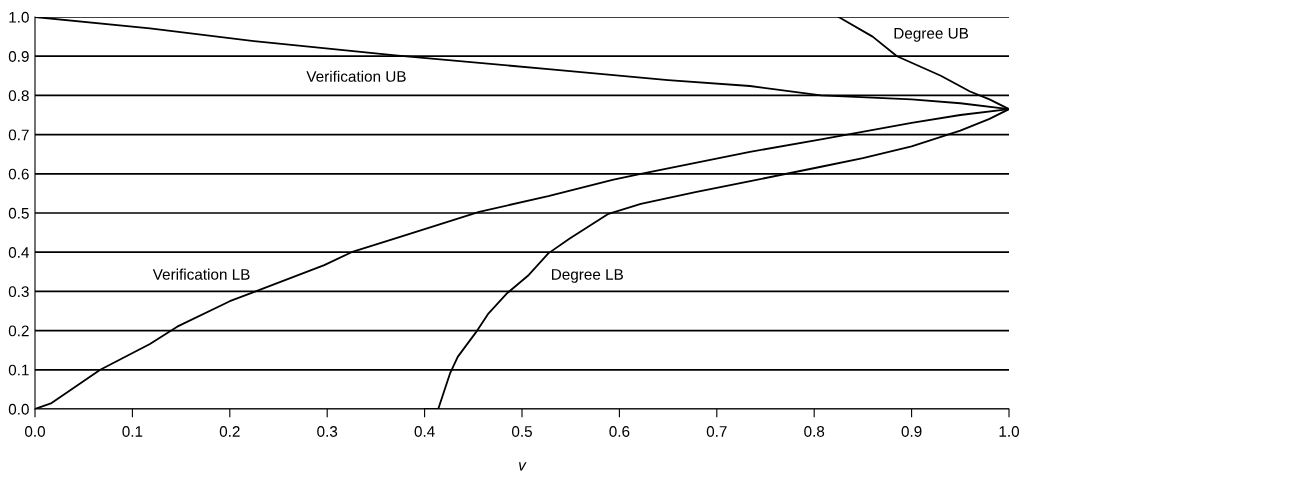 This screenshot has width=1289, height=499. I want to click on x-axis-title: v, so click(523, 466).